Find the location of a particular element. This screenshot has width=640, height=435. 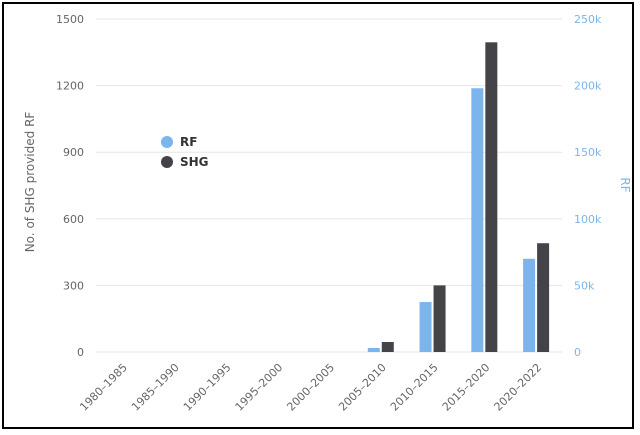

left-axis-title: No. of SHG provided RF is located at coordinates (30, 182).